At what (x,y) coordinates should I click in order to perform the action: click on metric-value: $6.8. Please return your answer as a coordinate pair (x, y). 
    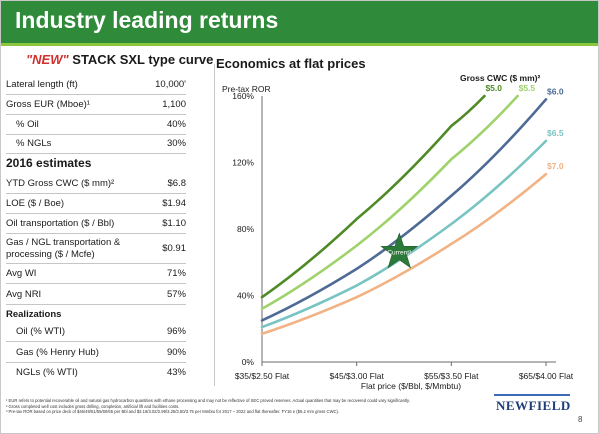
    Looking at the image, I should click on (177, 183).